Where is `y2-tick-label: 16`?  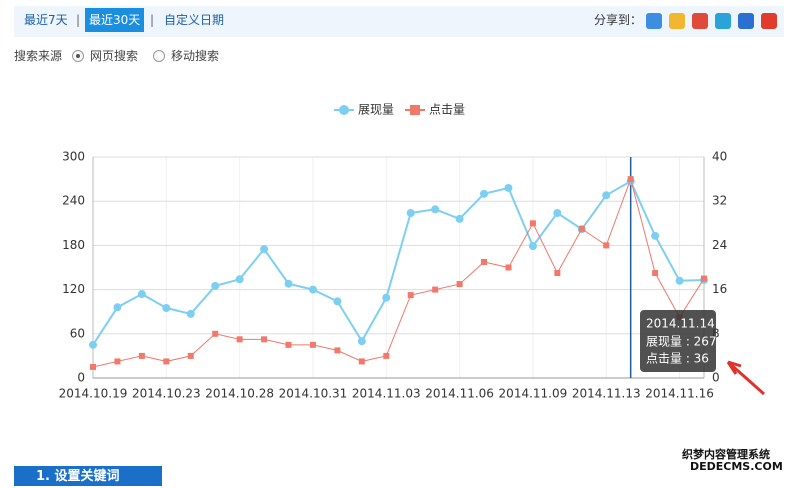
y2-tick-label: 16 is located at coordinates (719, 289).